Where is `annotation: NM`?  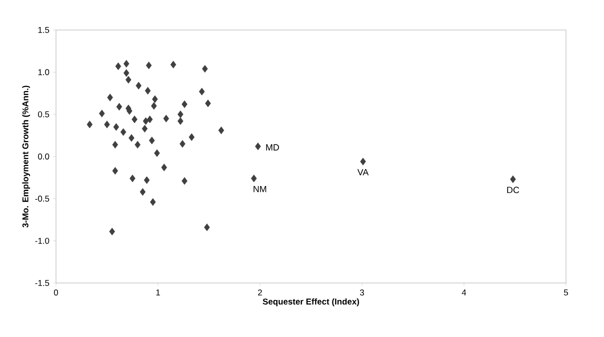 annotation: NM is located at coordinates (260, 189).